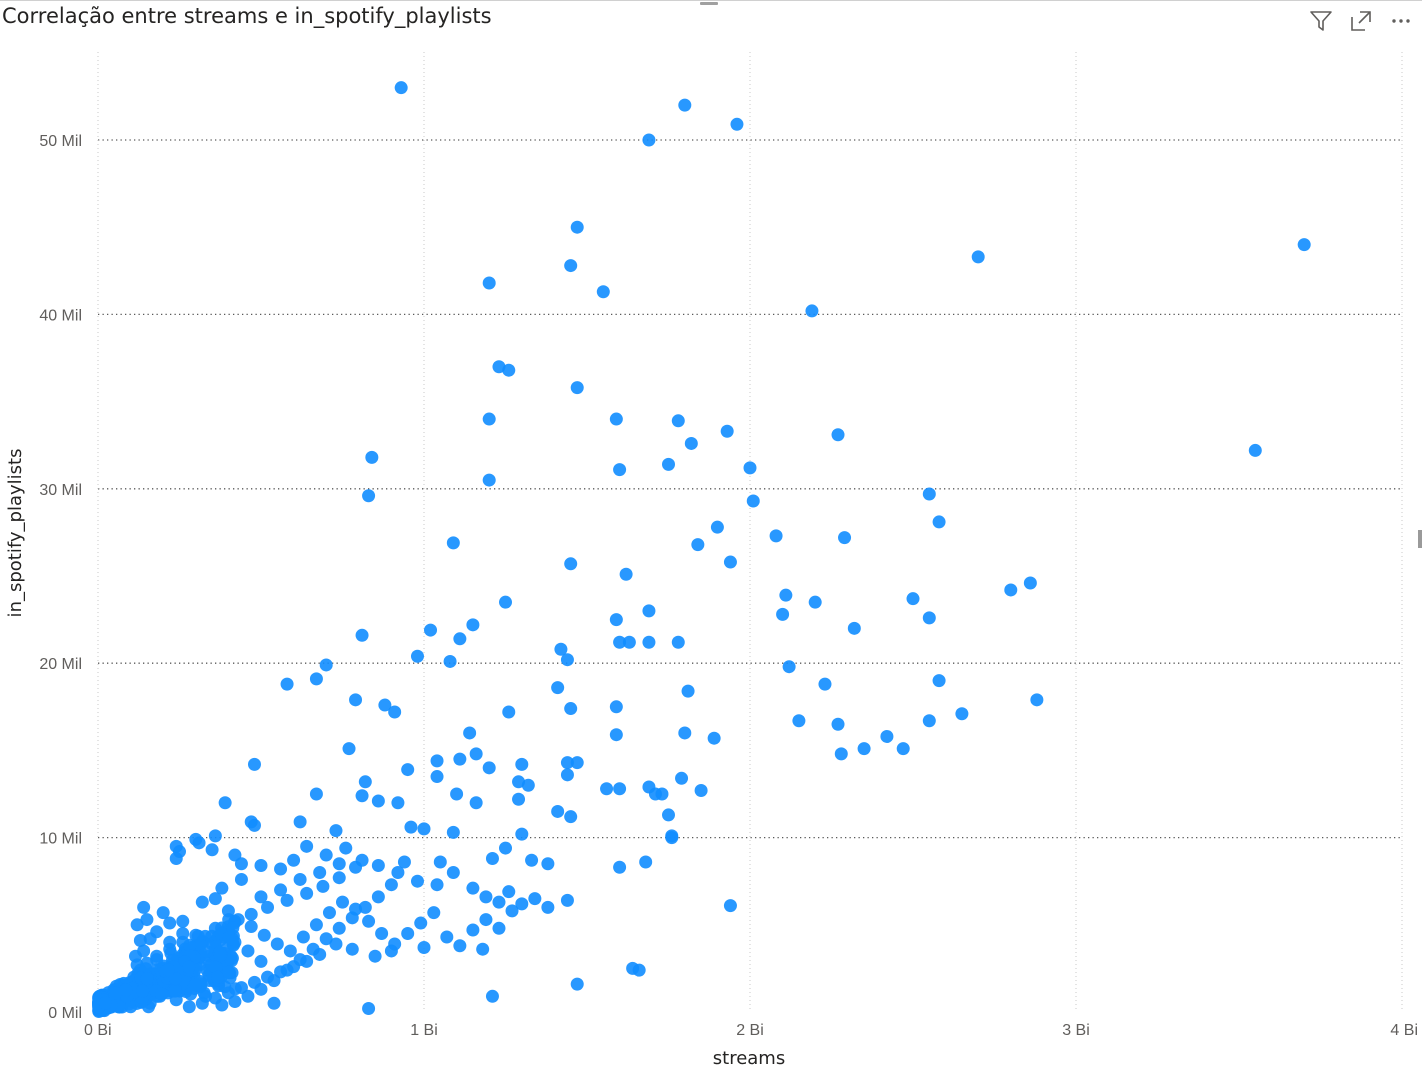 The image size is (1422, 1072). Describe the element at coordinates (1321, 21) in the screenshot. I see `filter-button` at that location.